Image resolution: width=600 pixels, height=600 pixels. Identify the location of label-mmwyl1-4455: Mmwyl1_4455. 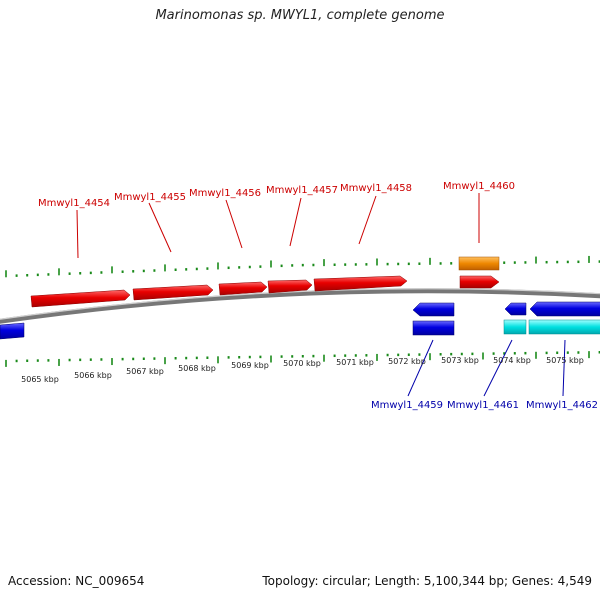
(150, 197).